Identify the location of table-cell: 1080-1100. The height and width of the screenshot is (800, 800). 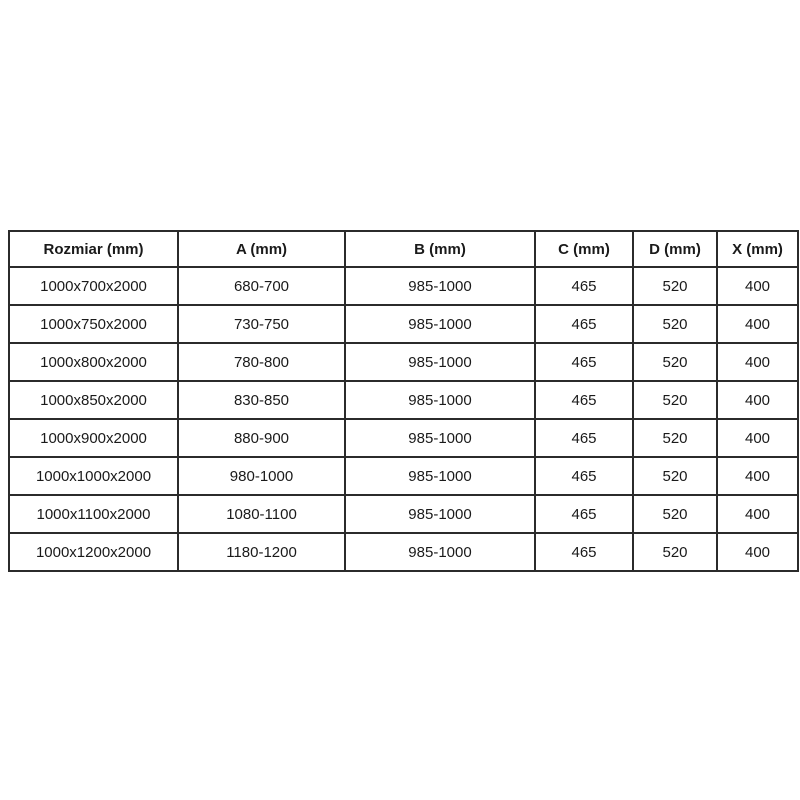
(261, 514).